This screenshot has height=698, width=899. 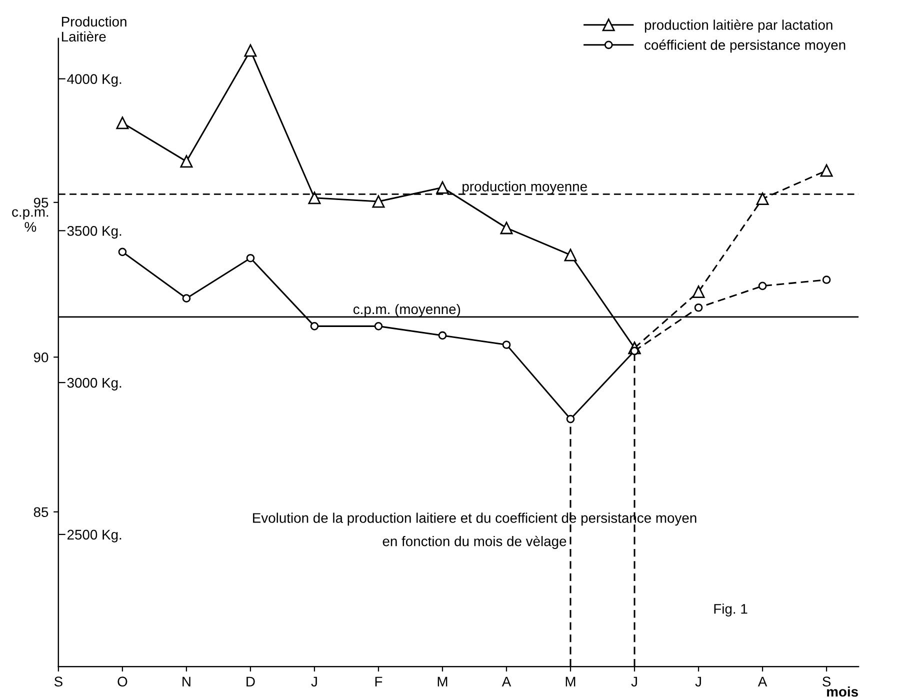 What do you see at coordinates (94, 232) in the screenshot?
I see `y2-tick-label: 3500 Kg.` at bounding box center [94, 232].